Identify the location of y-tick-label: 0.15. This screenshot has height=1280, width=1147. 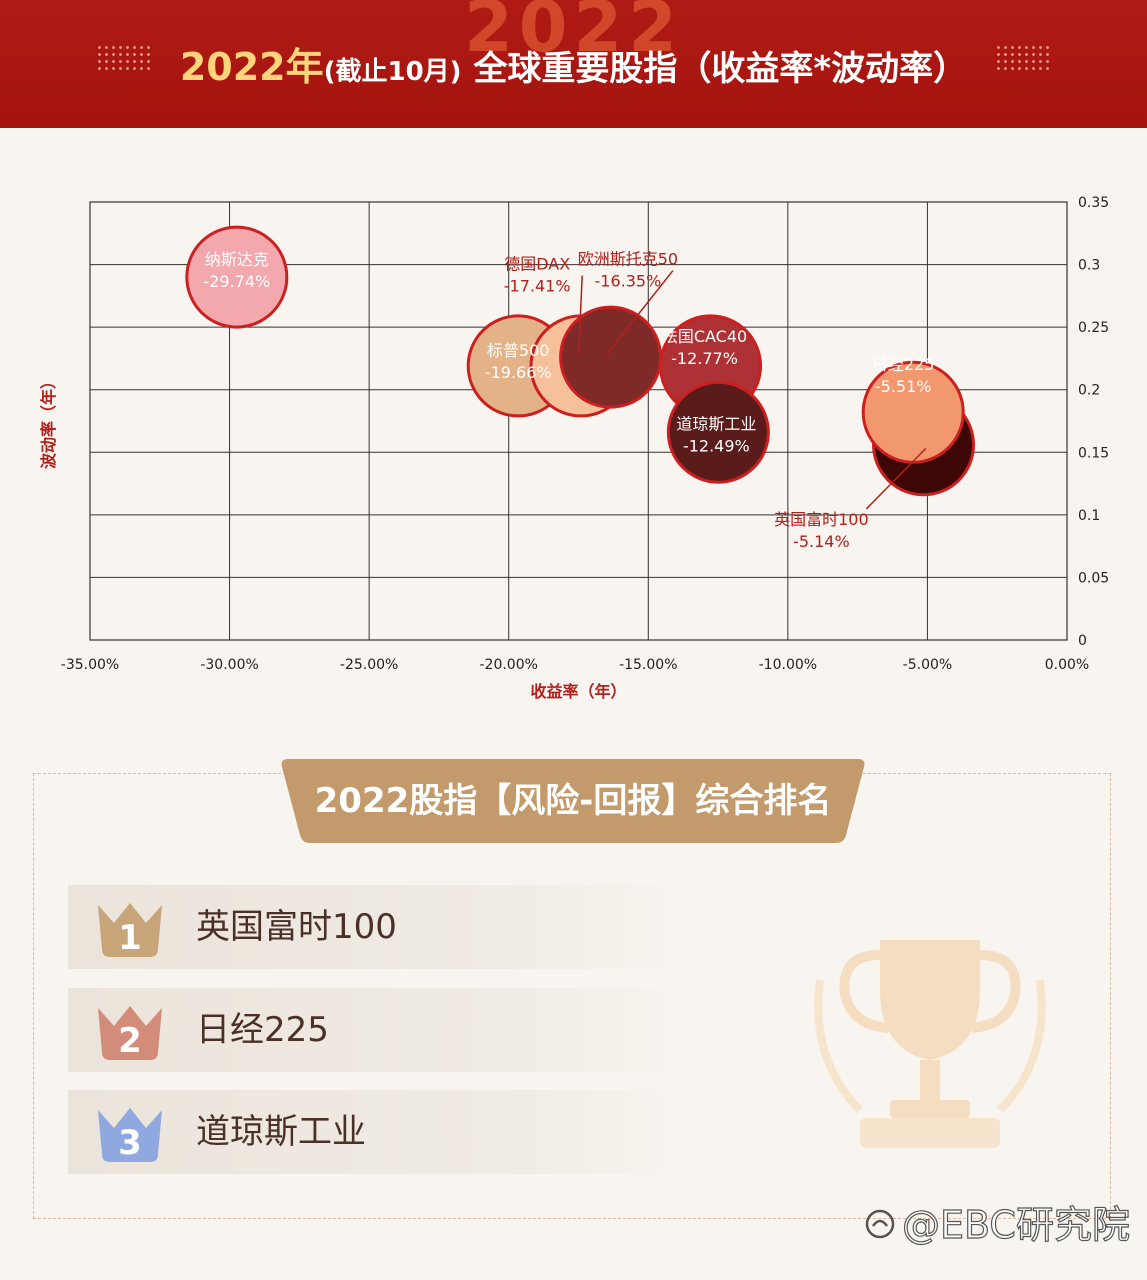
(1093, 453).